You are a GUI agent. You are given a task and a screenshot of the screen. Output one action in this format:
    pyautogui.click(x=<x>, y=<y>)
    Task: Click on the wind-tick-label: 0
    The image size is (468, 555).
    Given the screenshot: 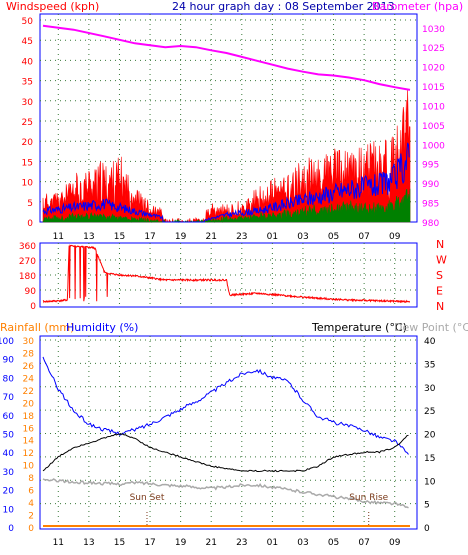 What is the action you would take?
    pyautogui.click(x=30, y=224)
    